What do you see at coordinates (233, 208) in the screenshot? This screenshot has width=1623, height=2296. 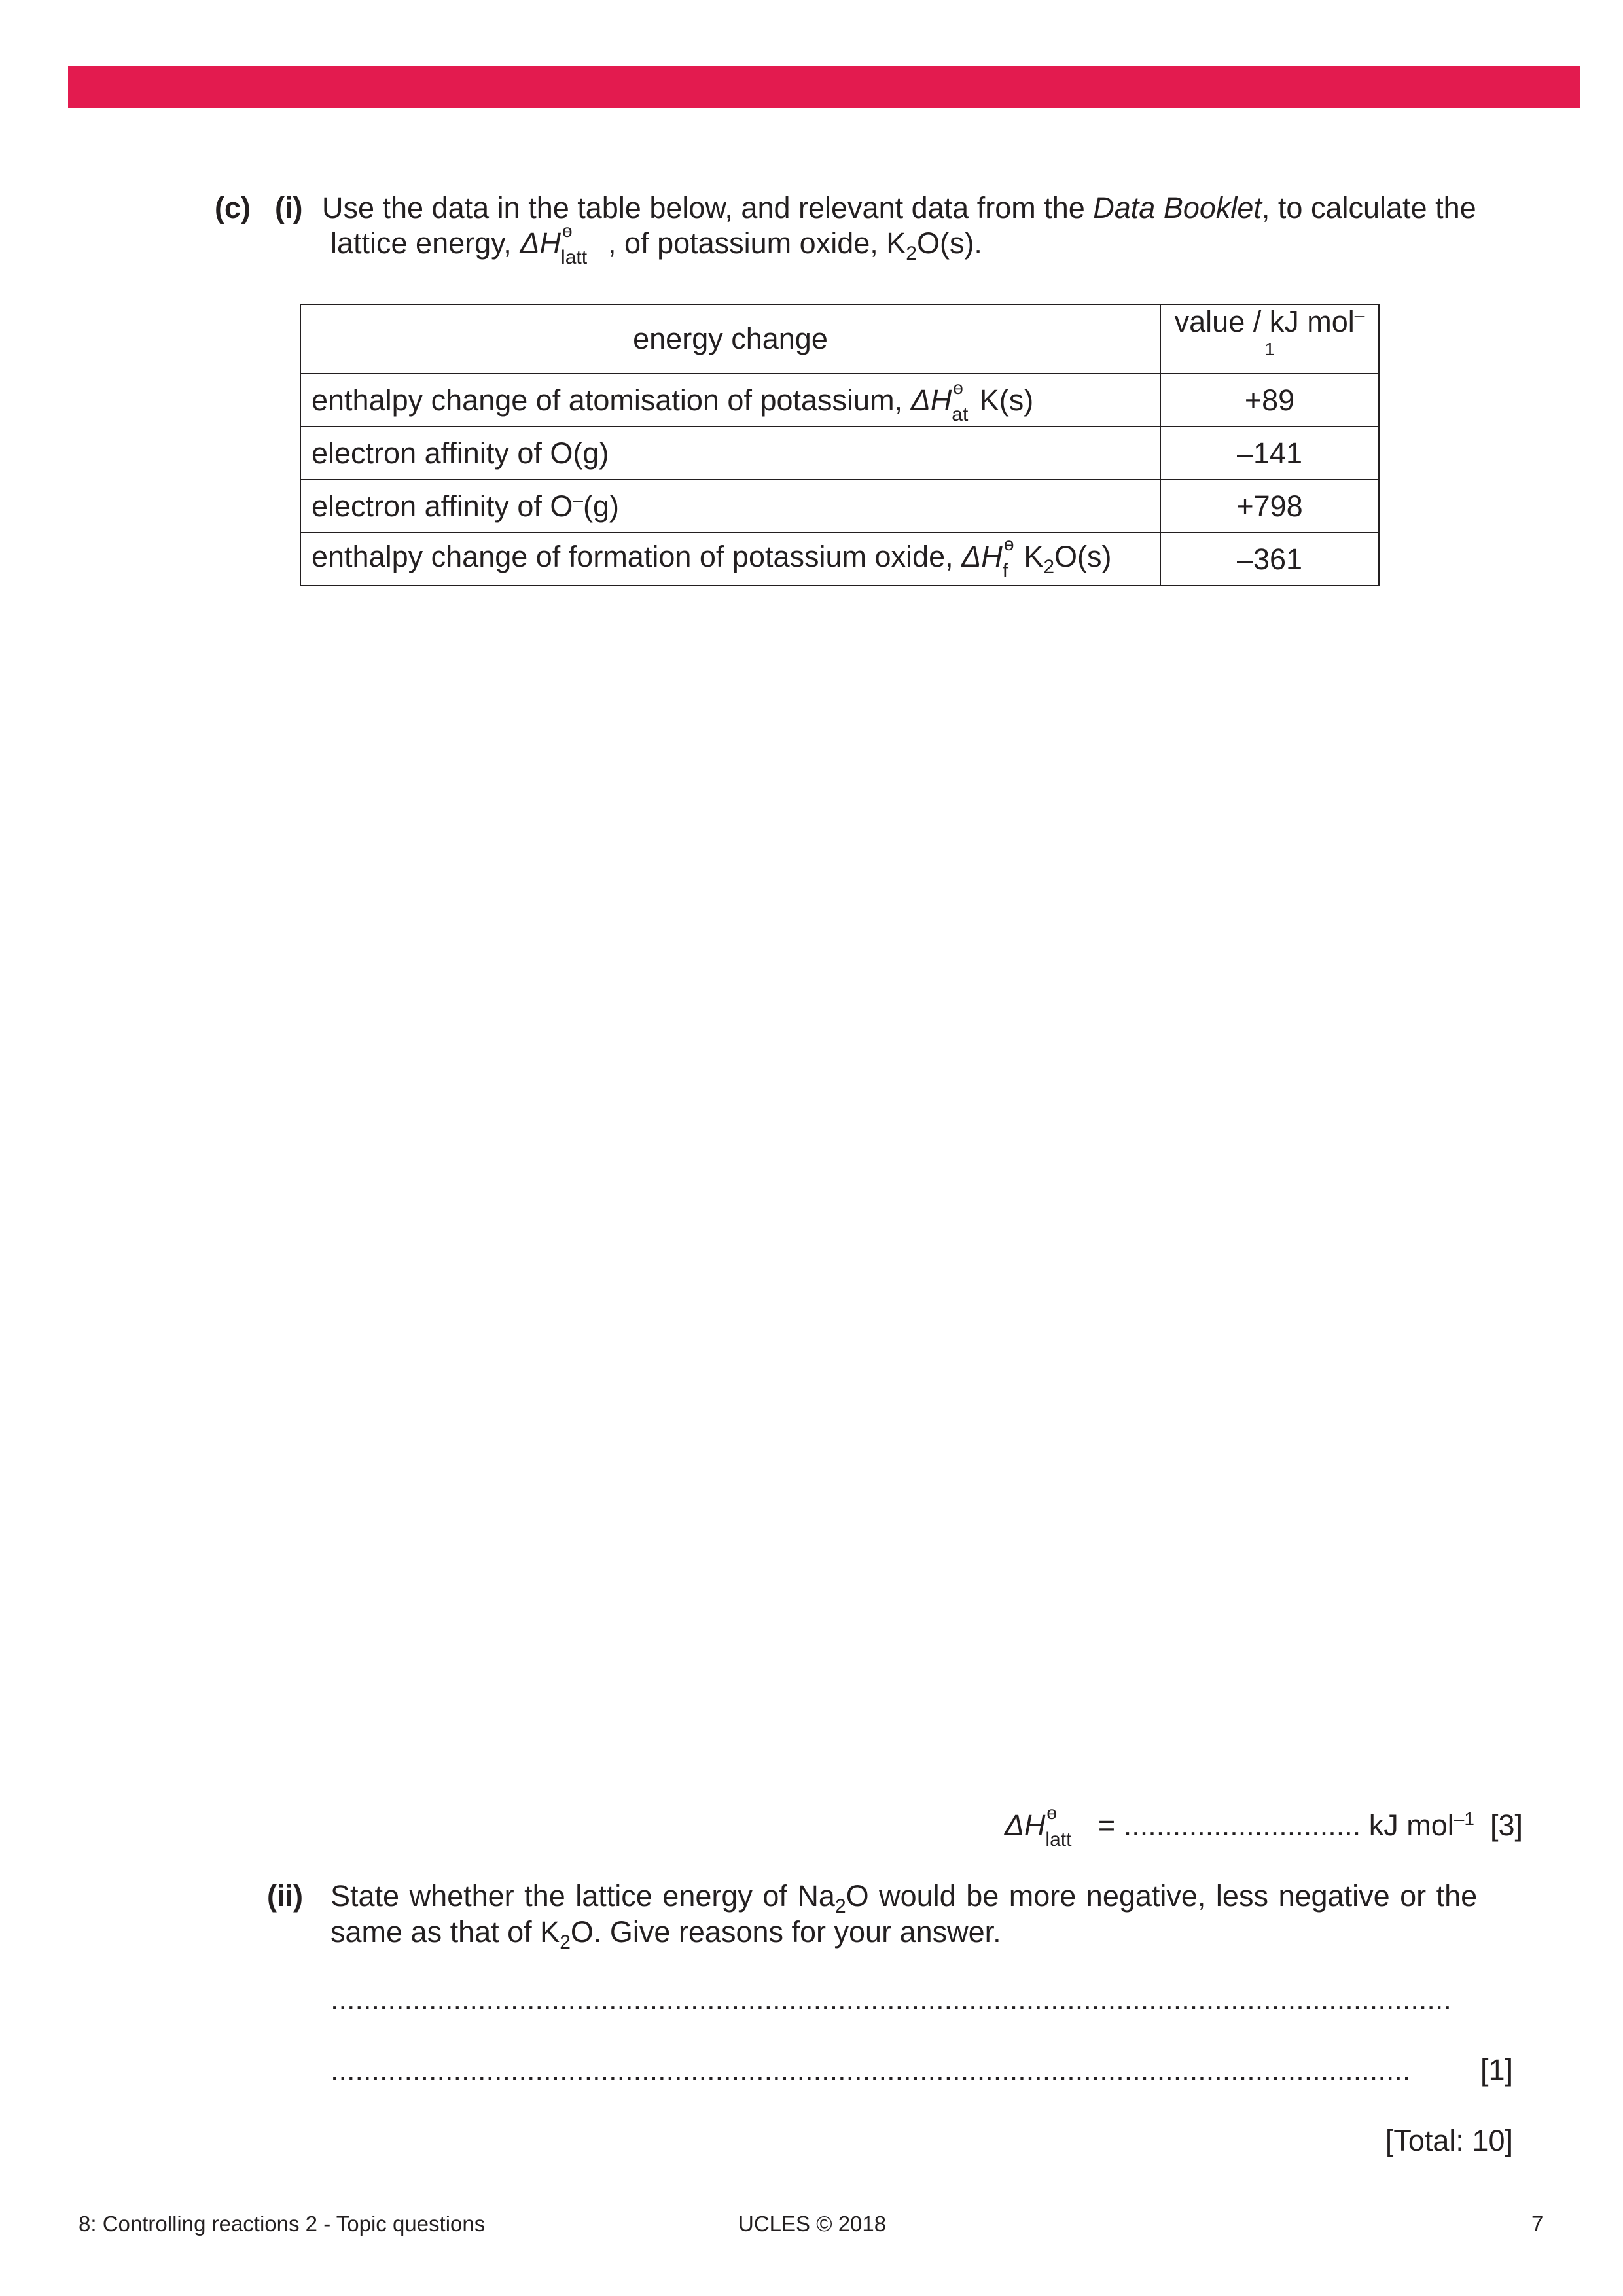 I see `question-label: (c)` at bounding box center [233, 208].